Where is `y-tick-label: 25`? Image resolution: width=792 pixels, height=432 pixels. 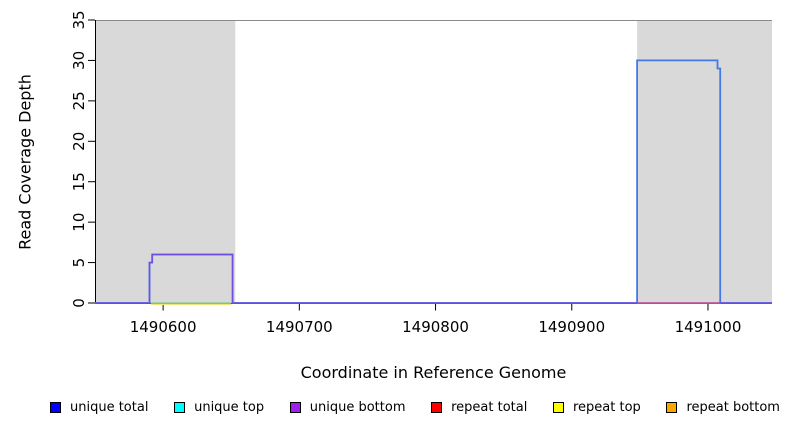
y-tick-label: 25 is located at coordinates (79, 100).